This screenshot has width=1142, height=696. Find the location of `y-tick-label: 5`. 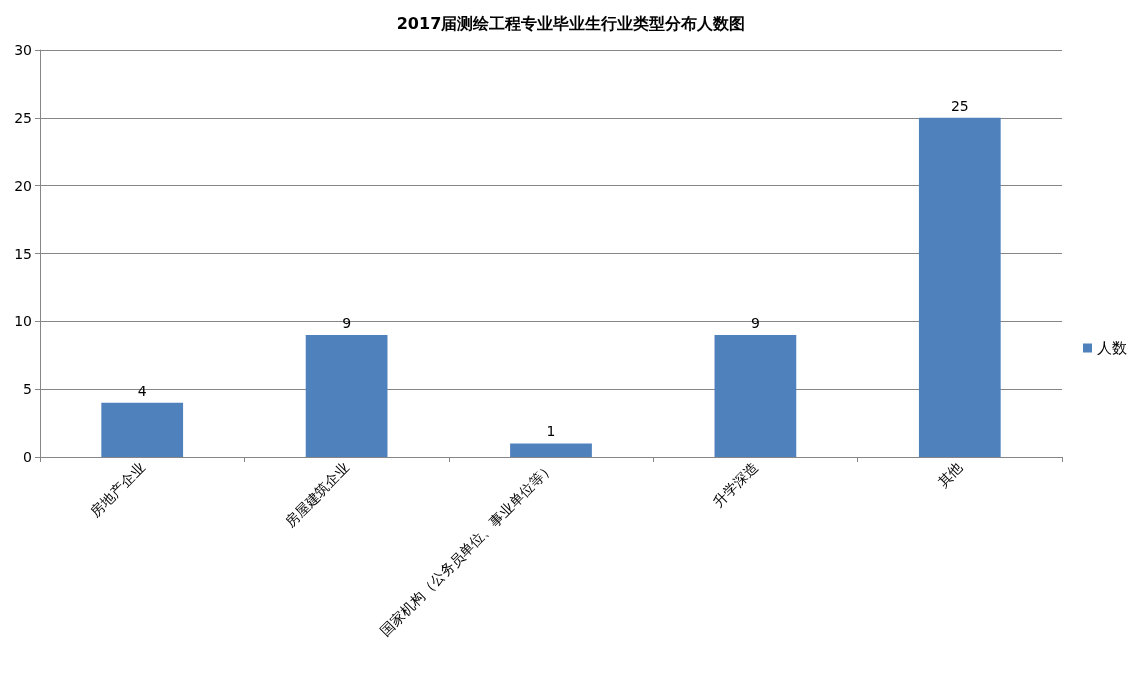

y-tick-label: 5 is located at coordinates (27, 389).